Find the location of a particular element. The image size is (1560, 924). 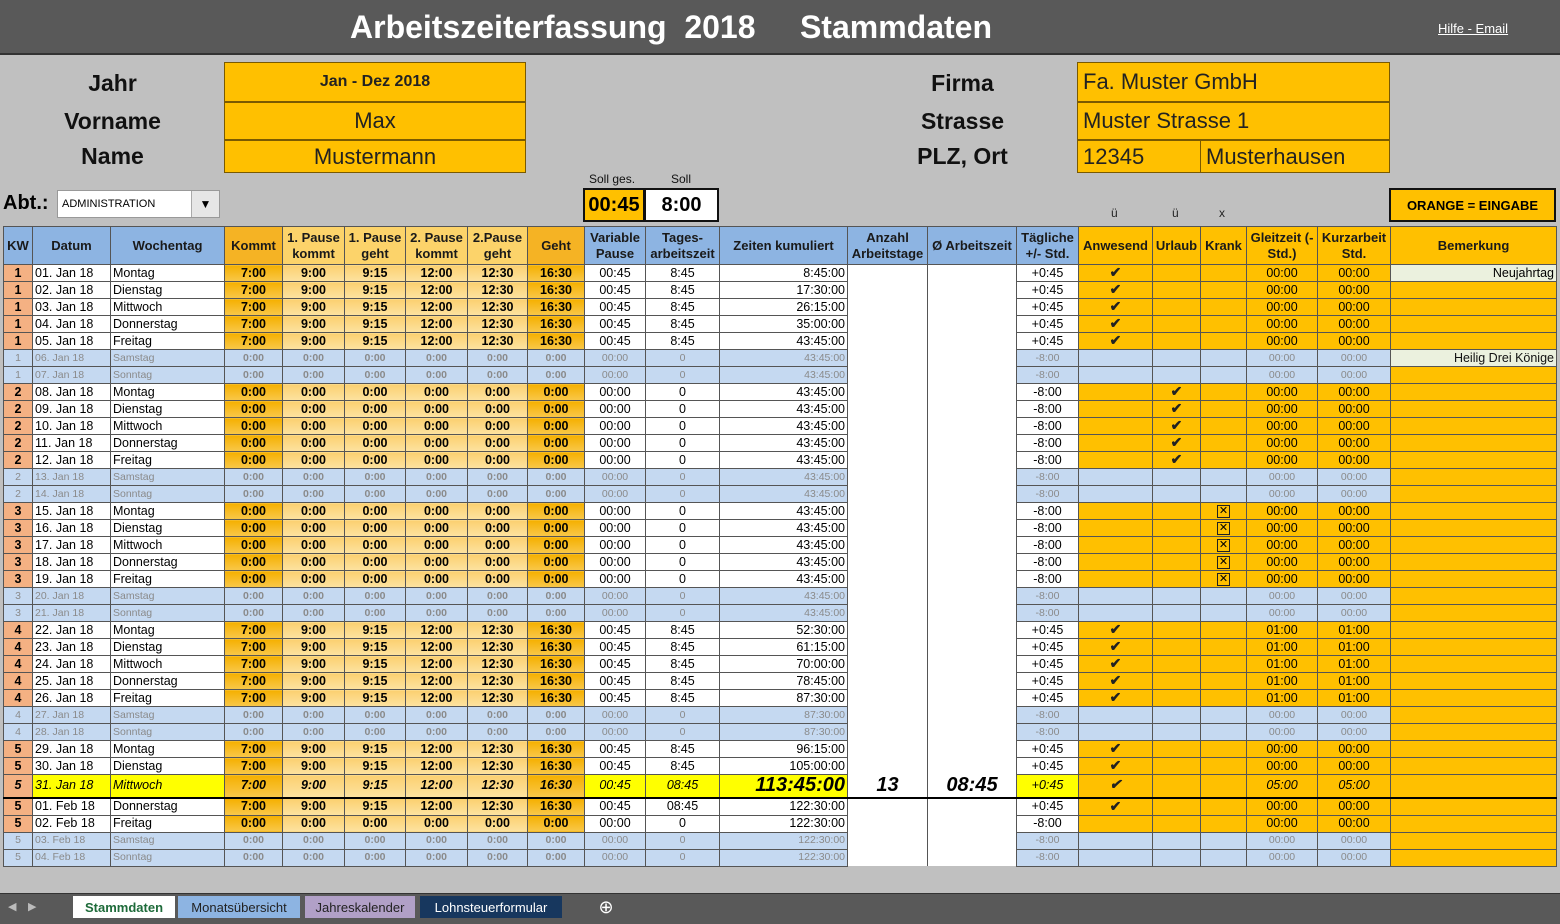

cell-urlaub: ✔ is located at coordinates (1176, 460).